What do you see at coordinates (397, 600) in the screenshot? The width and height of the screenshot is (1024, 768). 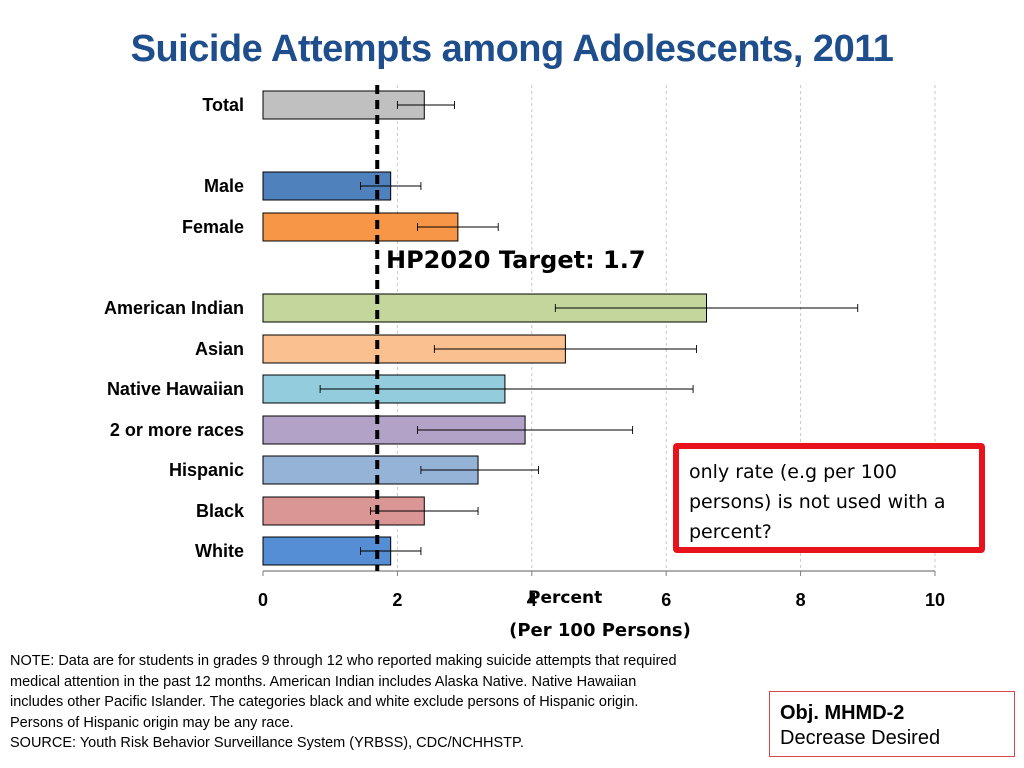 I see `x-tick-label: 2` at bounding box center [397, 600].